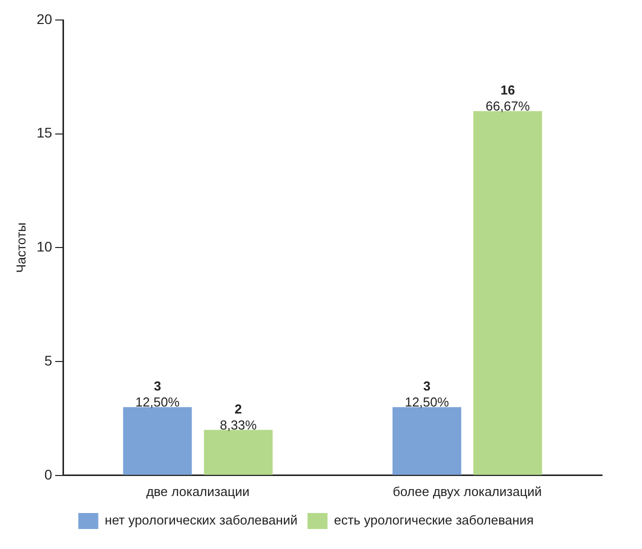  What do you see at coordinates (434, 520) in the screenshot?
I see `legend-label: есть урологические заболевания` at bounding box center [434, 520].